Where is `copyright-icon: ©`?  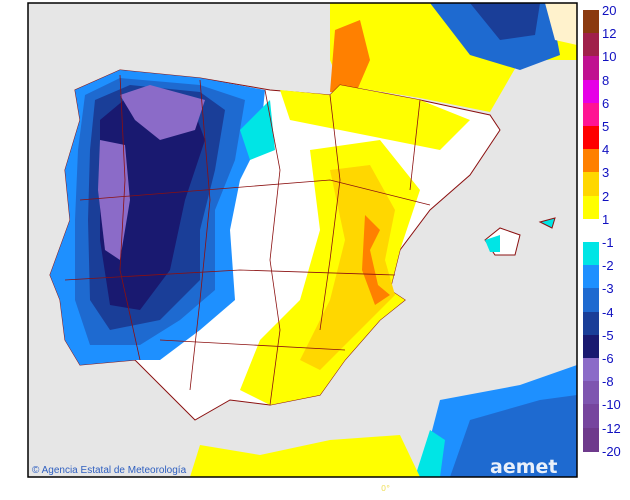 copyright-icon: © is located at coordinates (36, 470).